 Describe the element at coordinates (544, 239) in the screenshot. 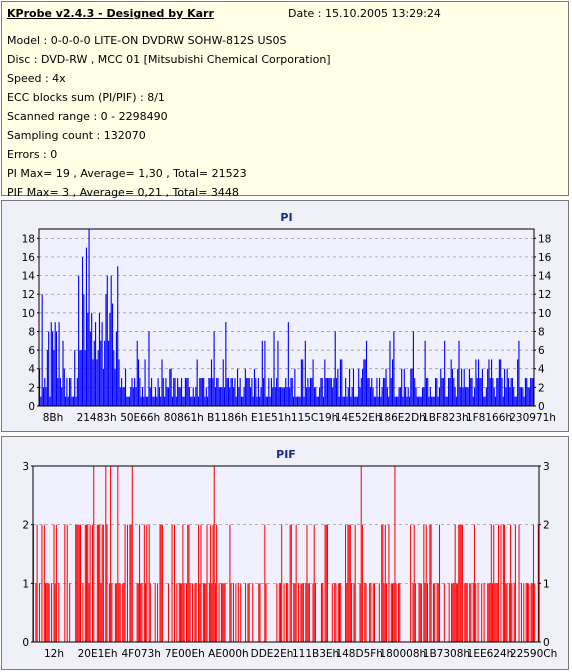

I see `y-tick-label-right: 18` at that location.